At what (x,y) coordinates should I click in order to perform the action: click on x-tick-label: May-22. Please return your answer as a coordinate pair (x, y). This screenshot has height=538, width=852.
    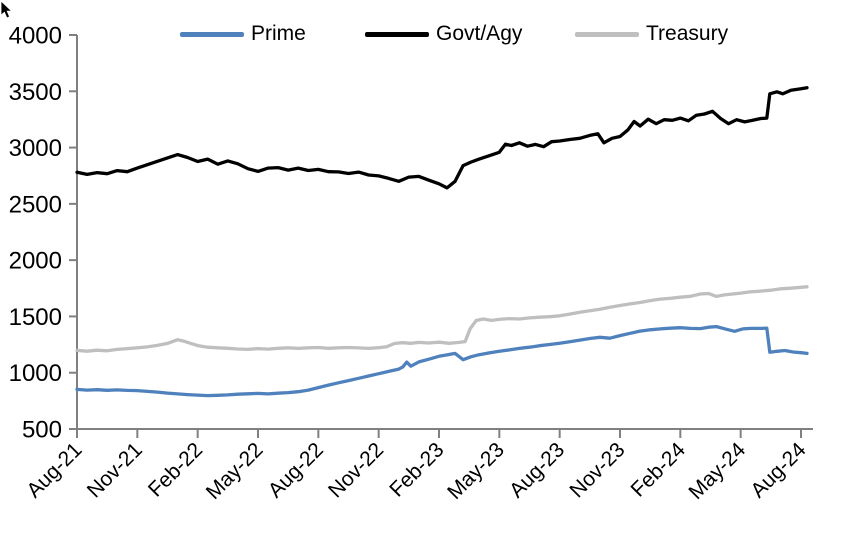
    Looking at the image, I should click on (235, 471).